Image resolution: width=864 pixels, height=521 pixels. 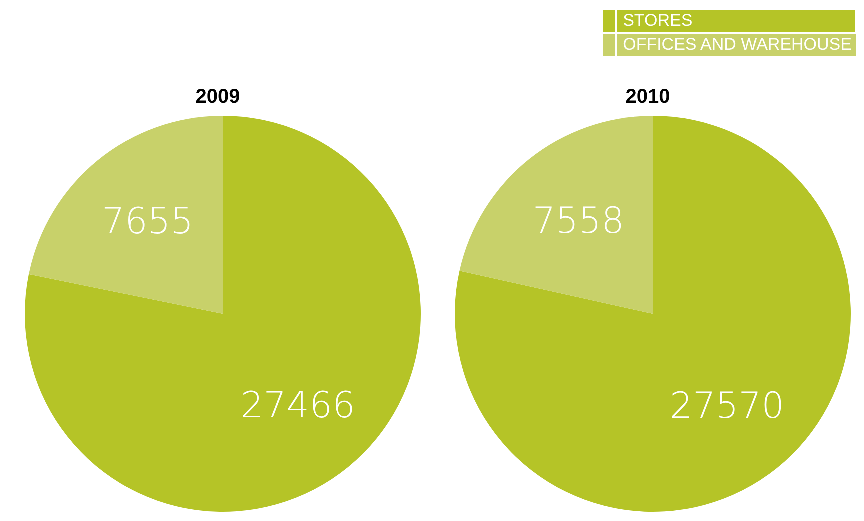 What do you see at coordinates (727, 407) in the screenshot?
I see `data-label: 27570` at bounding box center [727, 407].